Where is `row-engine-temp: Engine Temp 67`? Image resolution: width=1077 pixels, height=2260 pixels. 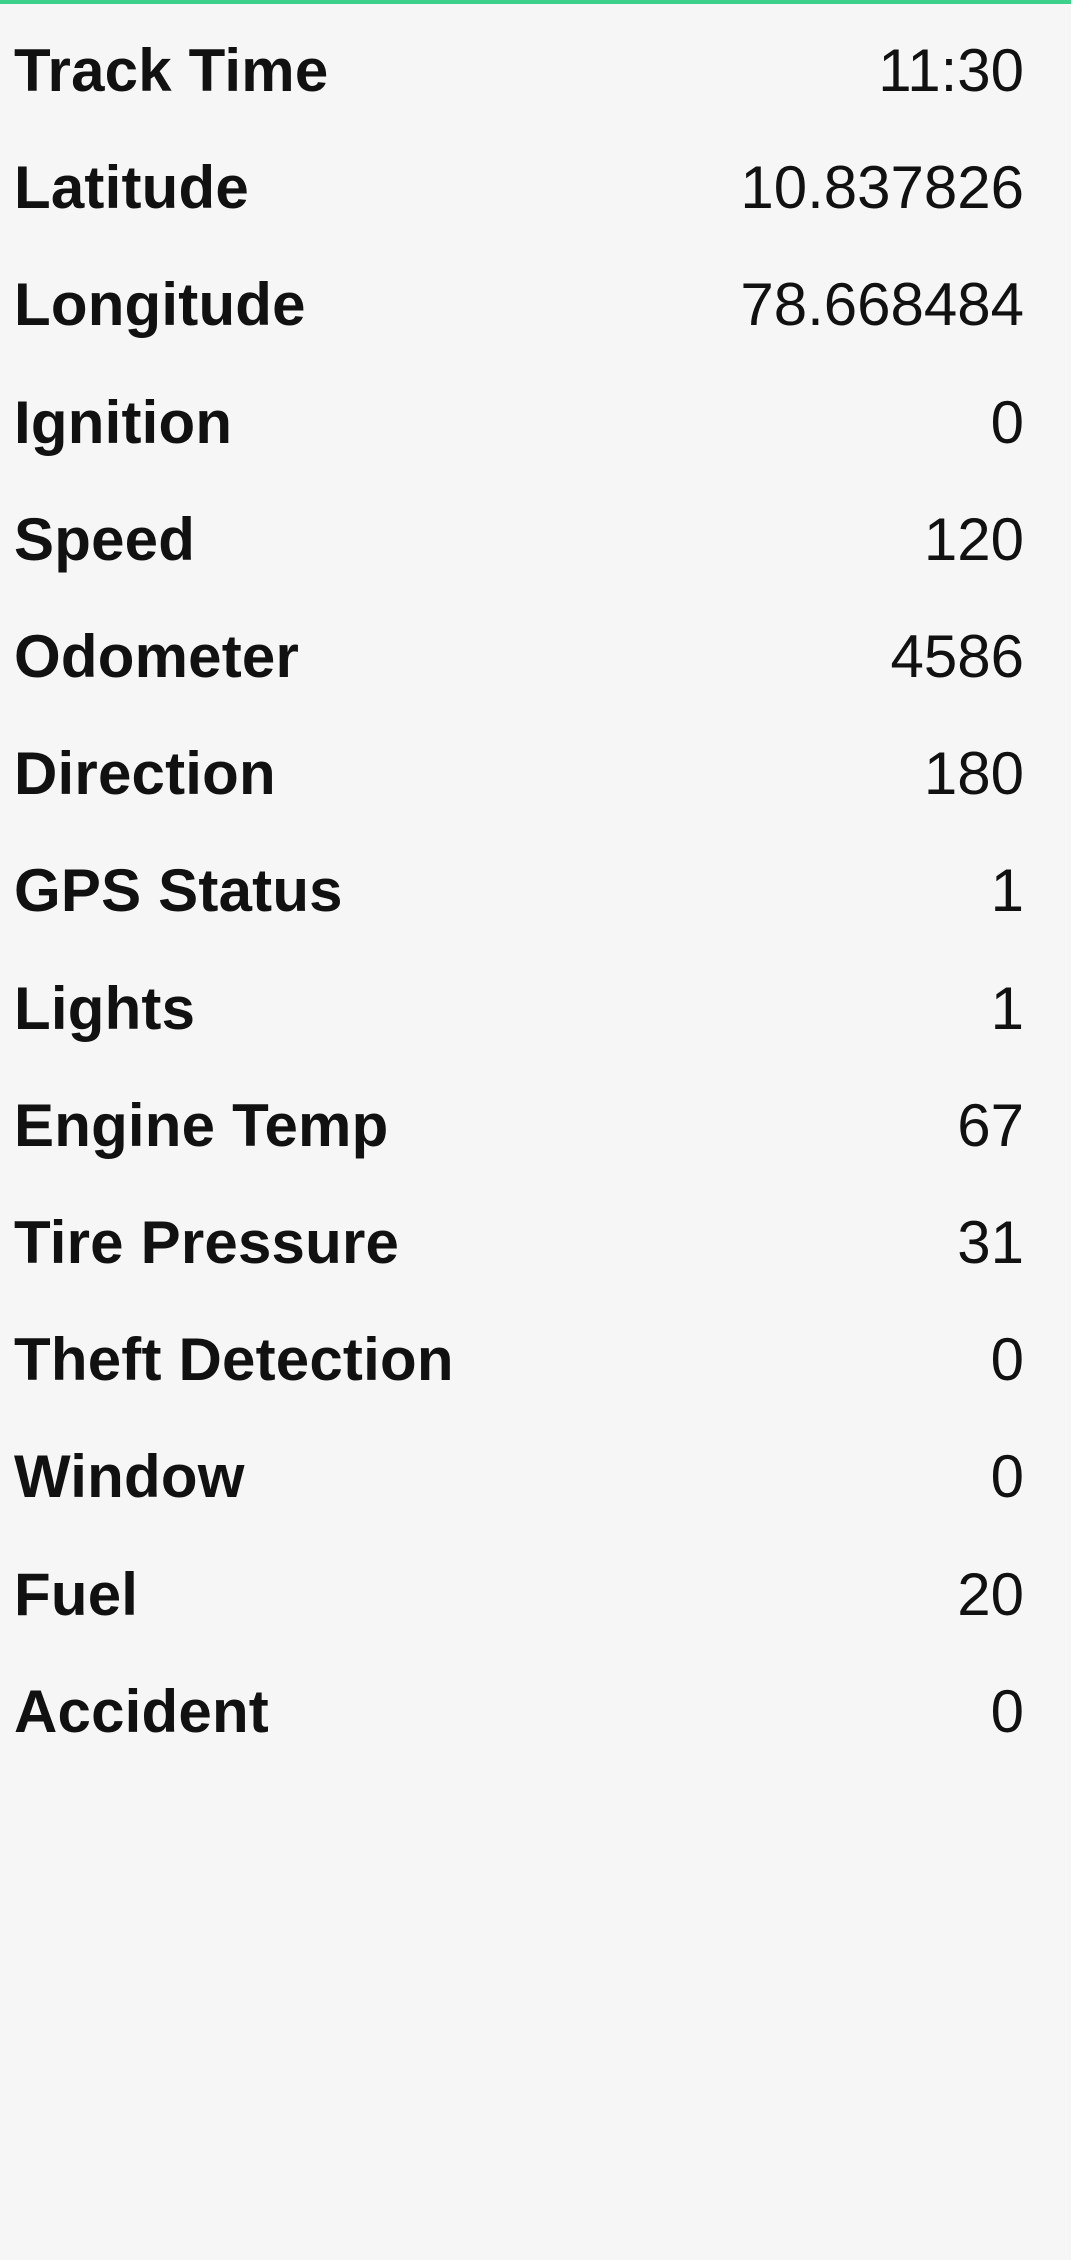
row-engine-temp: Engine Temp 67 is located at coordinates (535, 1125).